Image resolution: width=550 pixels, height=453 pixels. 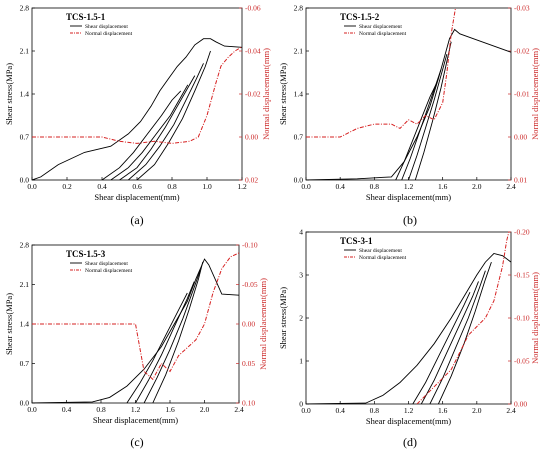 I want to click on chart-title: TCS-1.5-2, so click(x=360, y=17).